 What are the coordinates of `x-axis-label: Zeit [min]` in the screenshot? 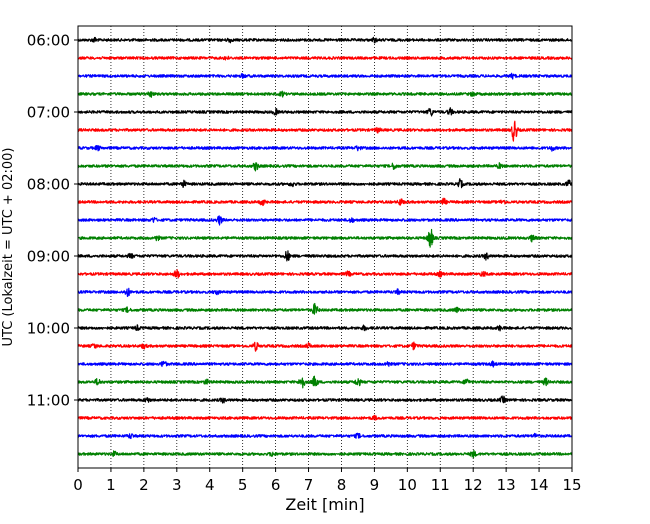 It's located at (324, 504).